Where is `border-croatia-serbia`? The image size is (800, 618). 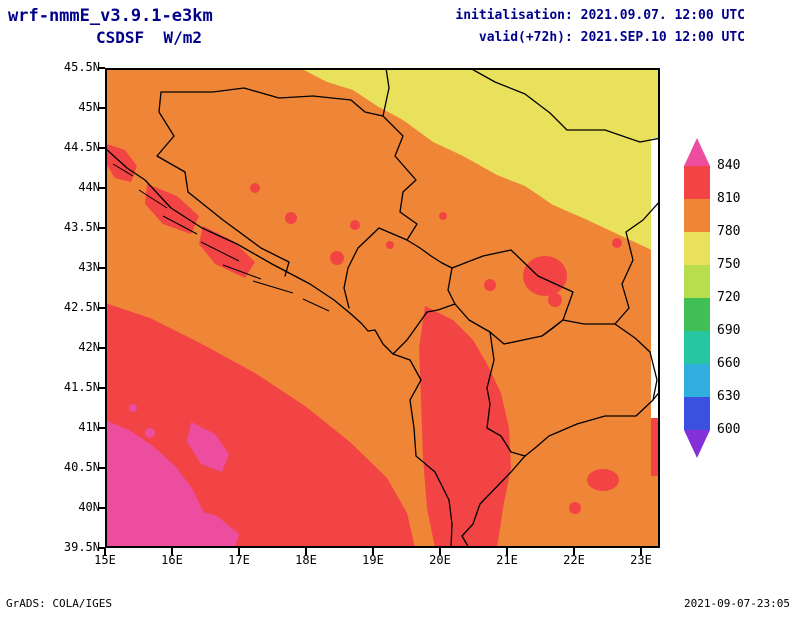
border-croatia-serbia is located at coordinates (386, 92).